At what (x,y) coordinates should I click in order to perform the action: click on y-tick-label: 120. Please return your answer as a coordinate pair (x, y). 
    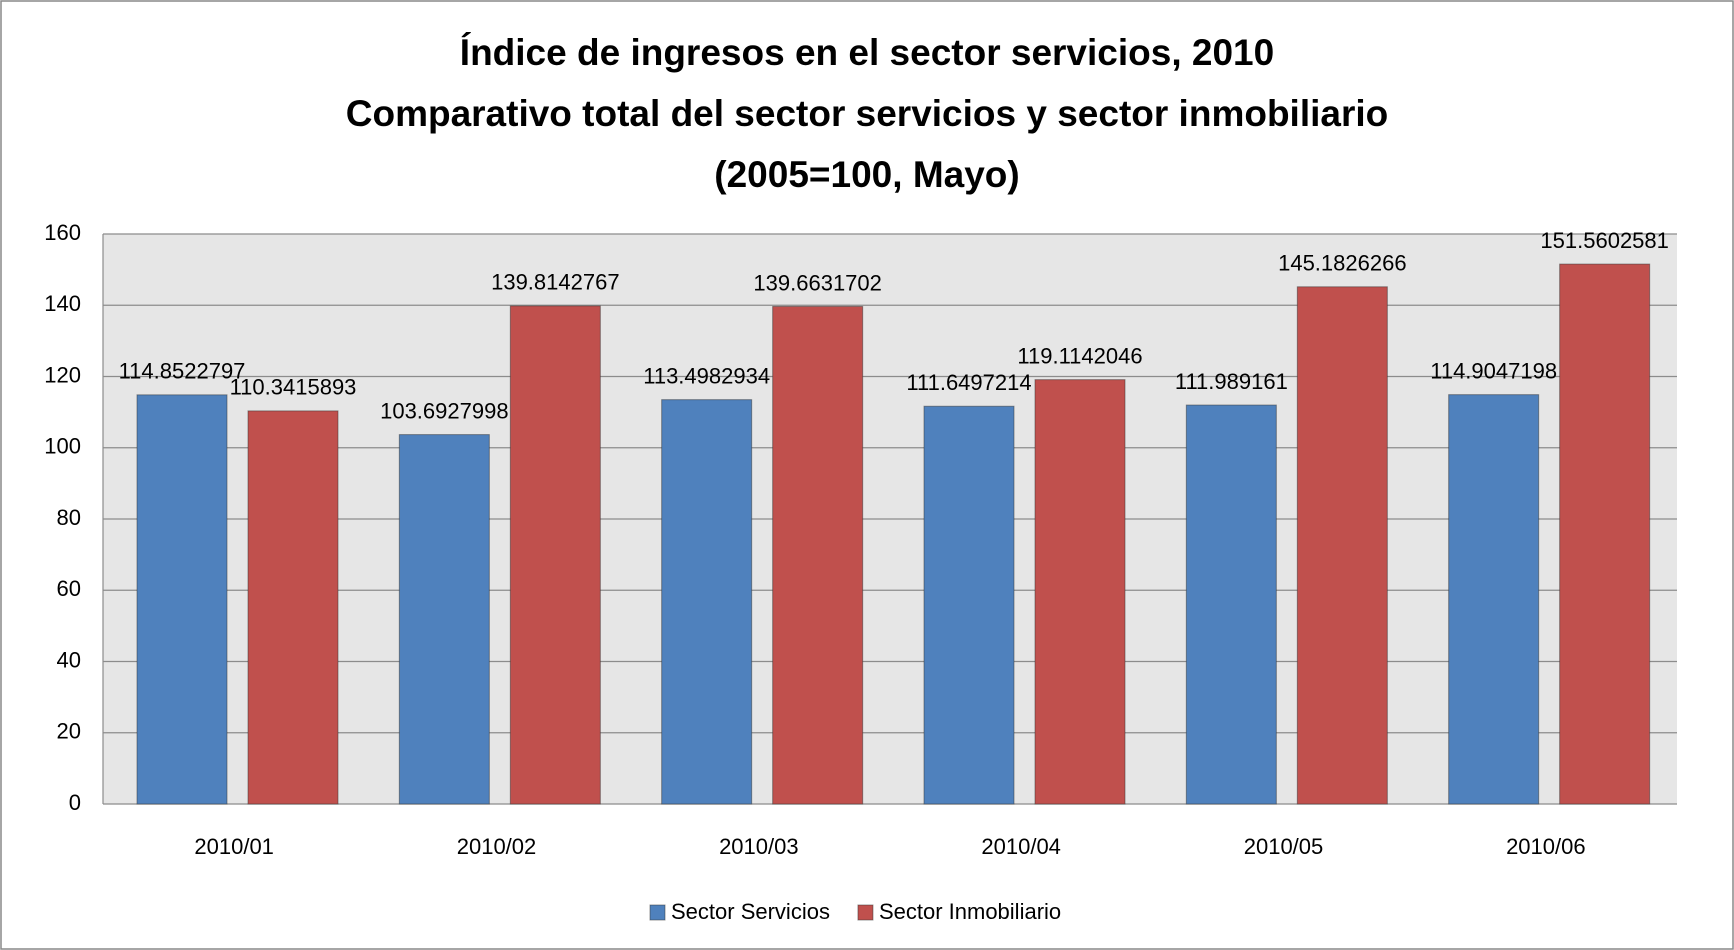
    Looking at the image, I should click on (62, 374).